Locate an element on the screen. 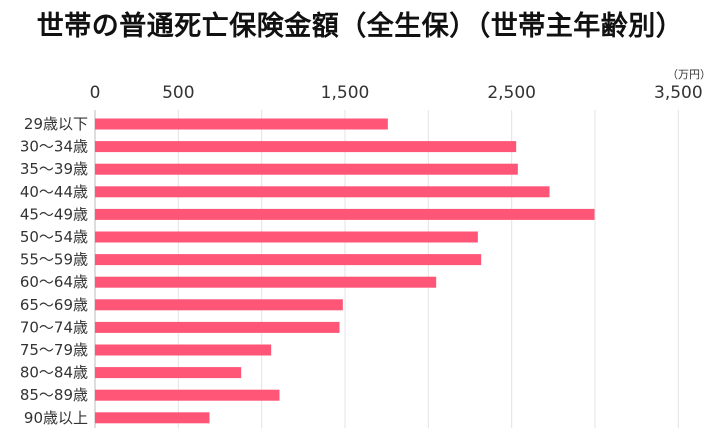 The image size is (720, 432). chart-title: 世帯の普通死亡保険金額（全生保）（世帯主年齢別） is located at coordinates (360, 26).